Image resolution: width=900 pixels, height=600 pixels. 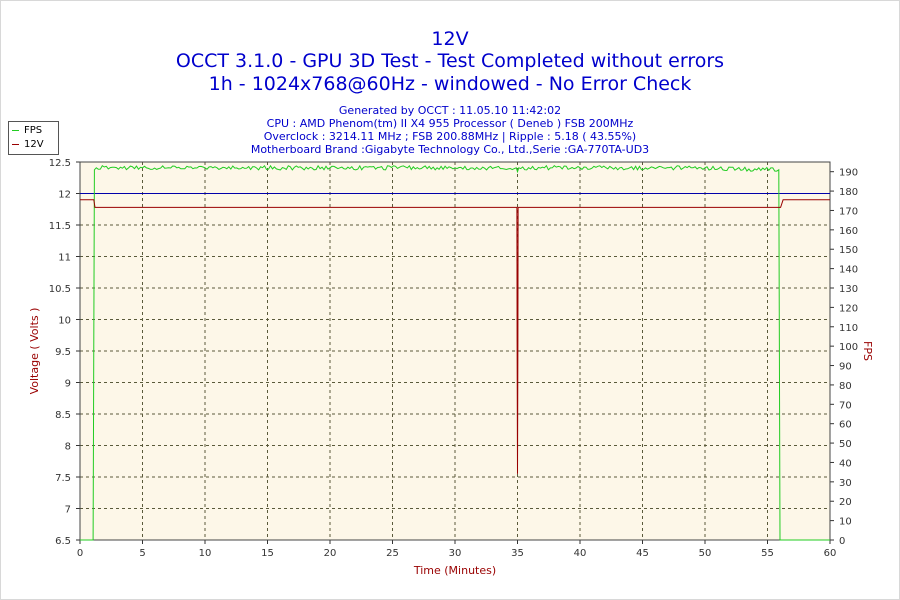 What do you see at coordinates (64, 321) in the screenshot?
I see `y-tick-label: 10` at bounding box center [64, 321].